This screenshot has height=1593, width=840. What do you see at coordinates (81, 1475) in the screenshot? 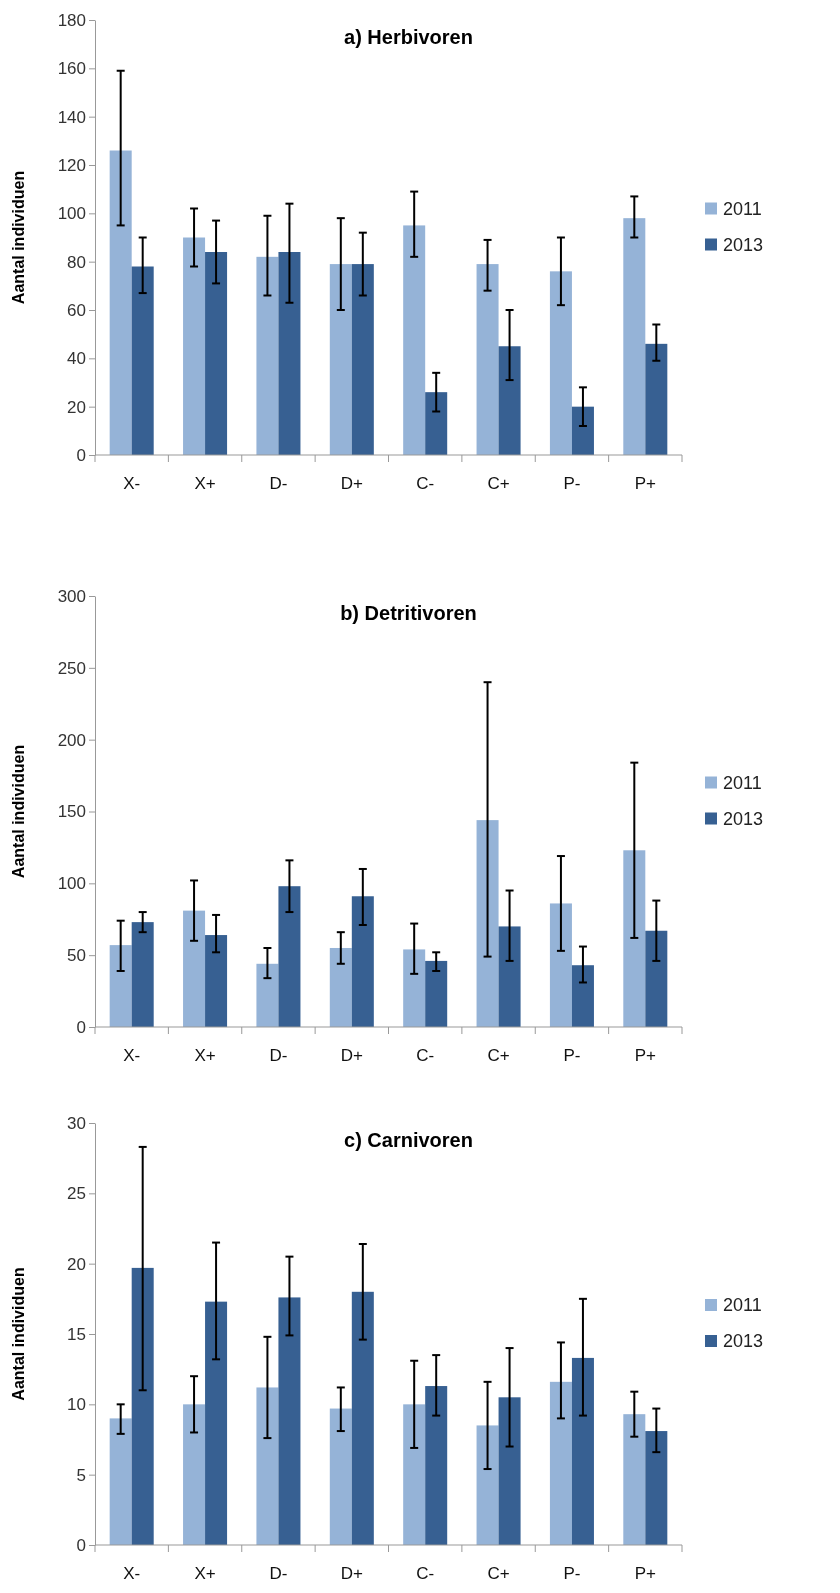
I see `y-tick-label: 5` at bounding box center [81, 1475].